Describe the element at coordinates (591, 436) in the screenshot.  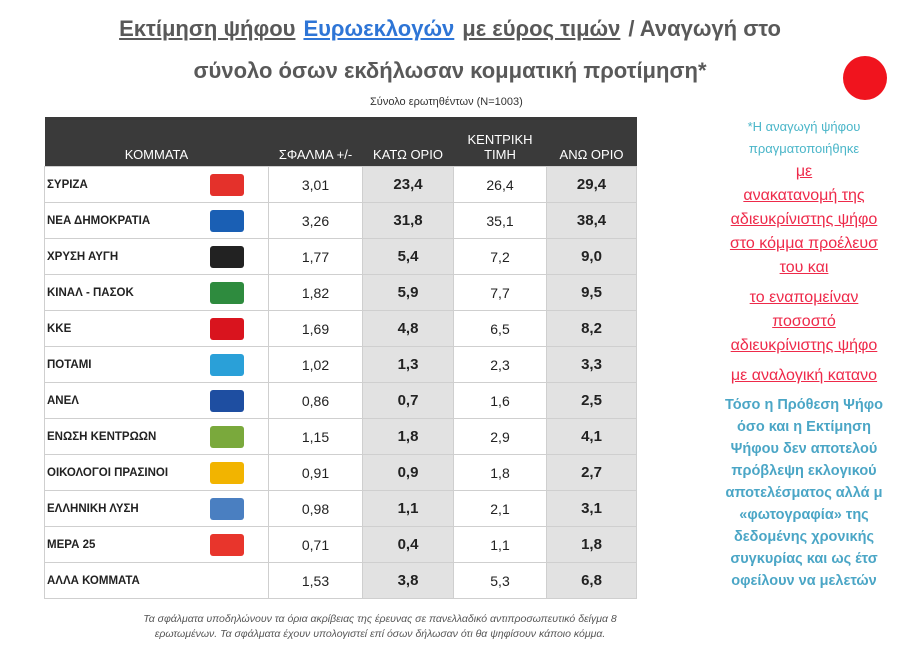
I see `value-cell: 4,1` at that location.